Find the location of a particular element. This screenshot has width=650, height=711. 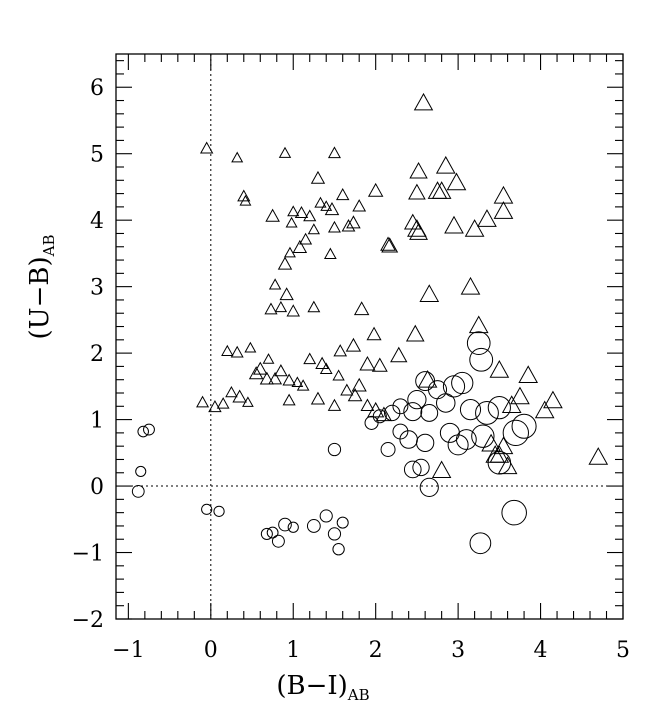

y-tick-label: 4 is located at coordinates (97, 221).